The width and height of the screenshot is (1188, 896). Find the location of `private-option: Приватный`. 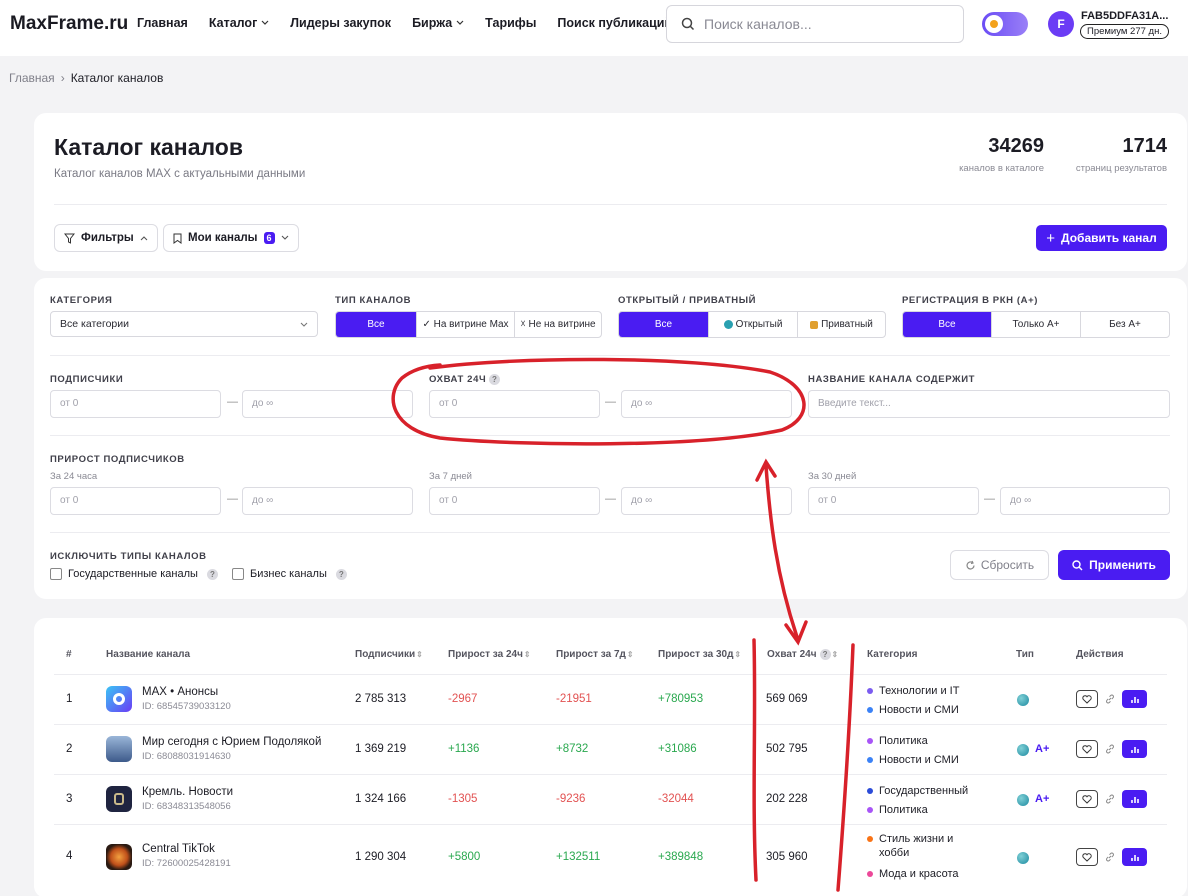

private-option: Приватный is located at coordinates (841, 324).